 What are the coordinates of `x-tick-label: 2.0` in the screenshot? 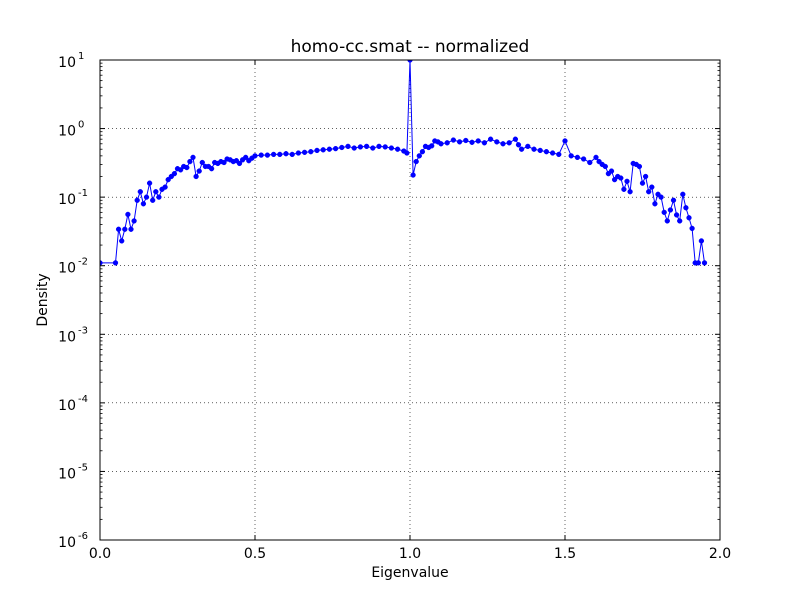 It's located at (720, 554).